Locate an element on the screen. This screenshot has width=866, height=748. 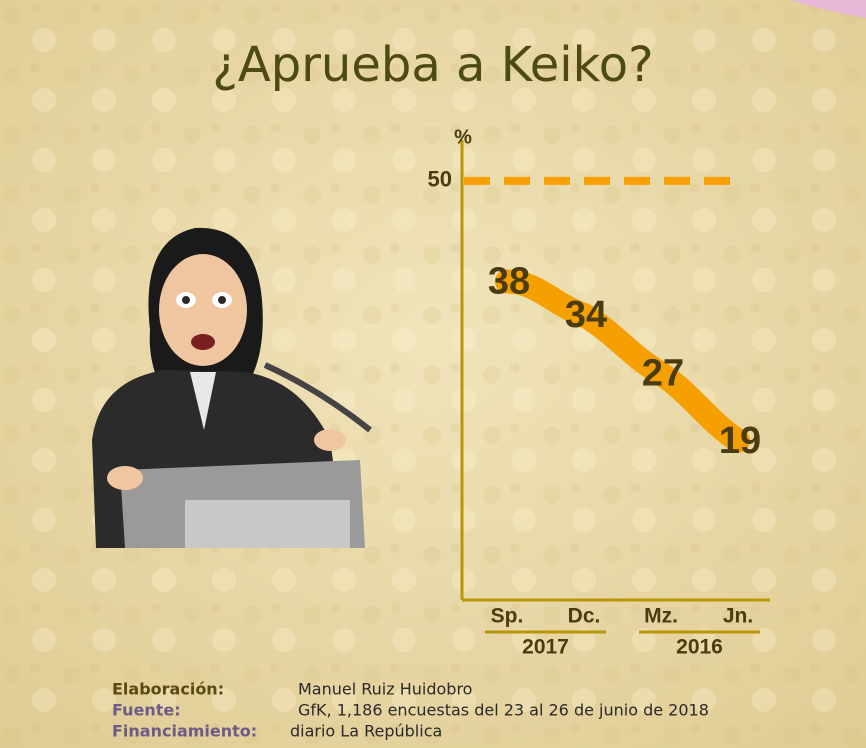
group-label: 2016 is located at coordinates (699, 647).